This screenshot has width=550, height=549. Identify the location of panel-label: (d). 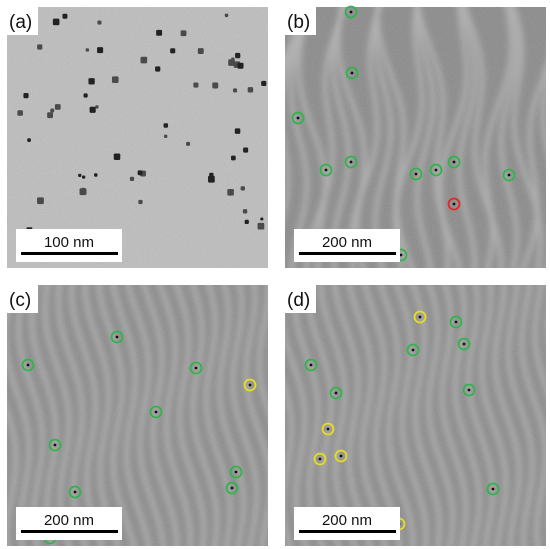
(298, 300).